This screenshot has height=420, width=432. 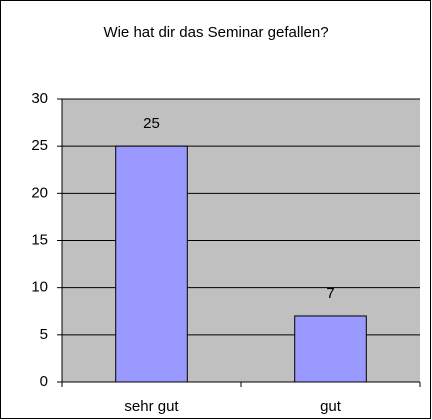 I want to click on y-tick-label: 25, so click(x=39, y=145).